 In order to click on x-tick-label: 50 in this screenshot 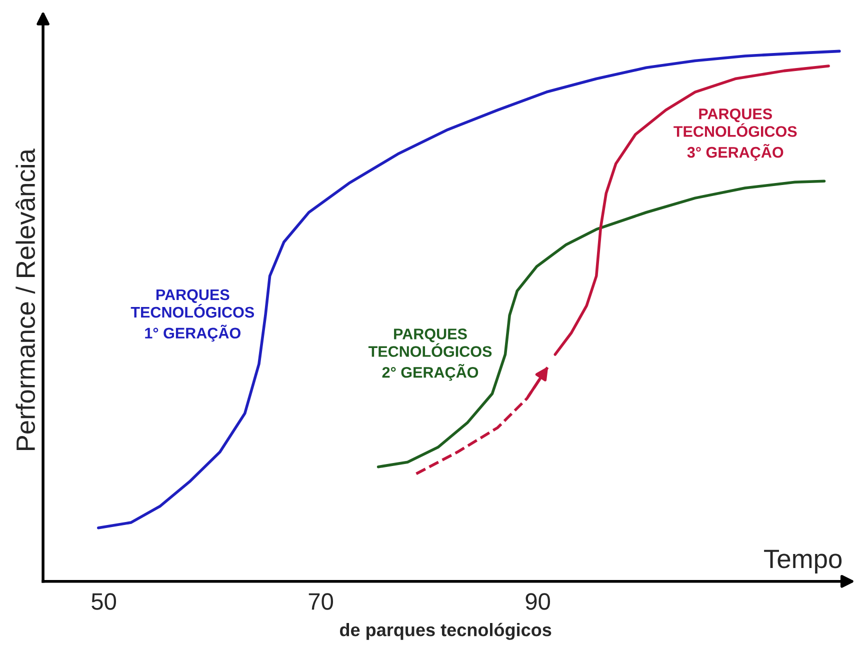, I will do `click(104, 601)`.